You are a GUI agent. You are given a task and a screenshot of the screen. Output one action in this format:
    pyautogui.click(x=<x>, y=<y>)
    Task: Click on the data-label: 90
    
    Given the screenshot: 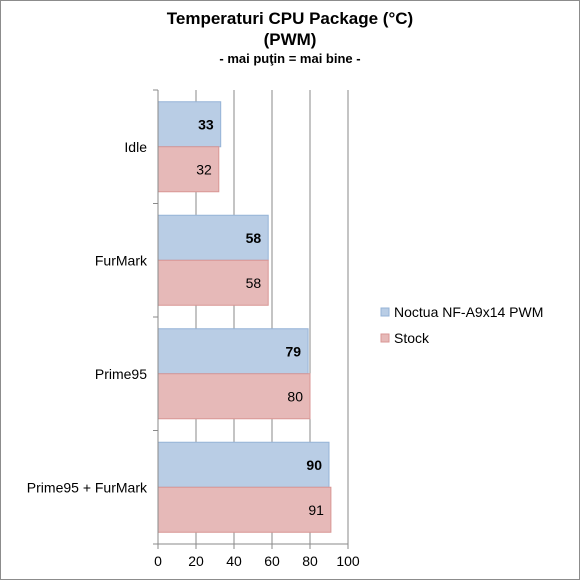 What is the action you would take?
    pyautogui.click(x=314, y=465)
    